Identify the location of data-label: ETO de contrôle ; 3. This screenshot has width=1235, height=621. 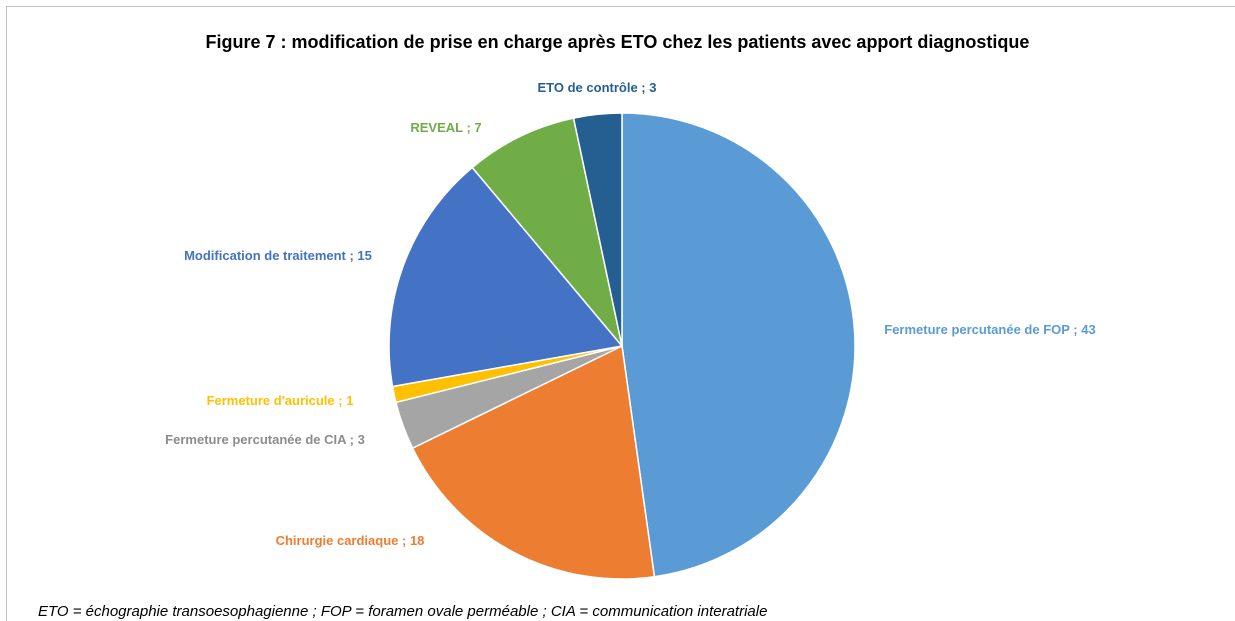
(597, 87).